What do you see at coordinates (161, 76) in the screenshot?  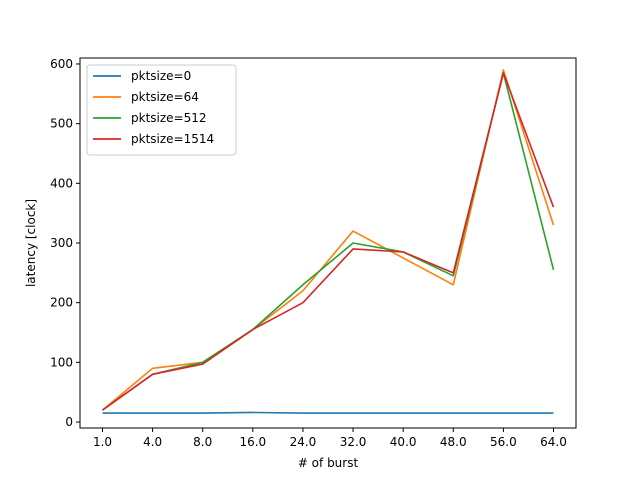 I see `legend-label: pktsize=0` at bounding box center [161, 76].